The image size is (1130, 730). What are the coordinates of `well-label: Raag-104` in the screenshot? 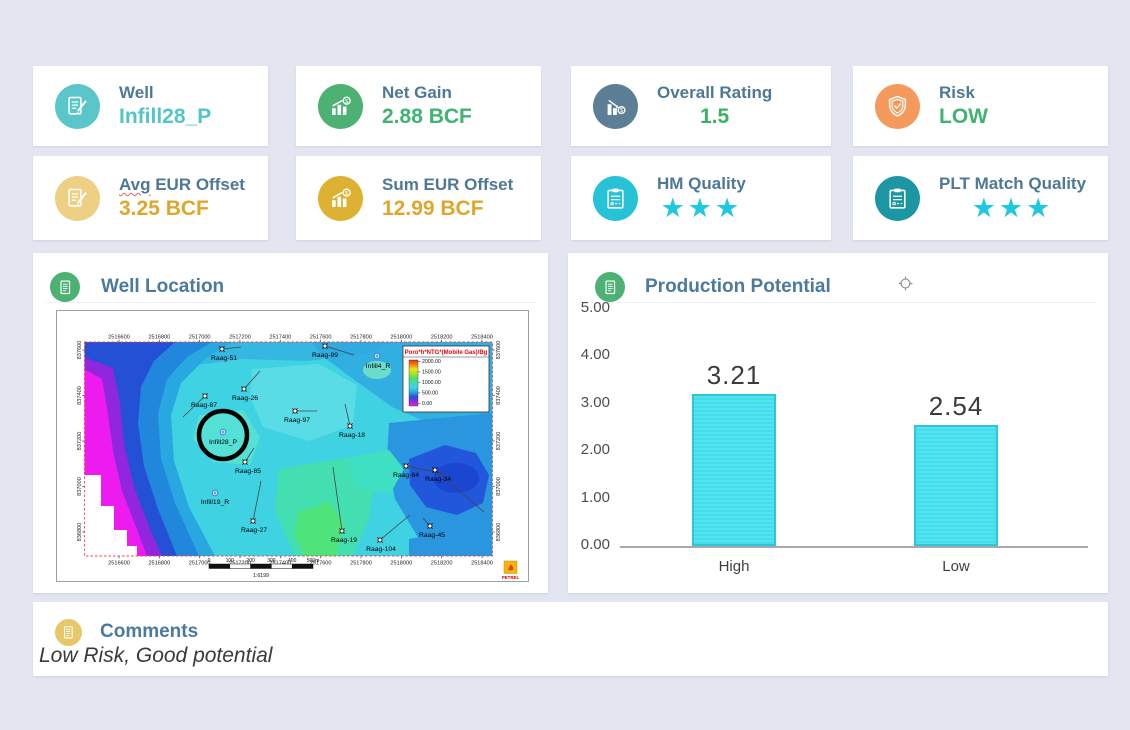 It's located at (381, 549).